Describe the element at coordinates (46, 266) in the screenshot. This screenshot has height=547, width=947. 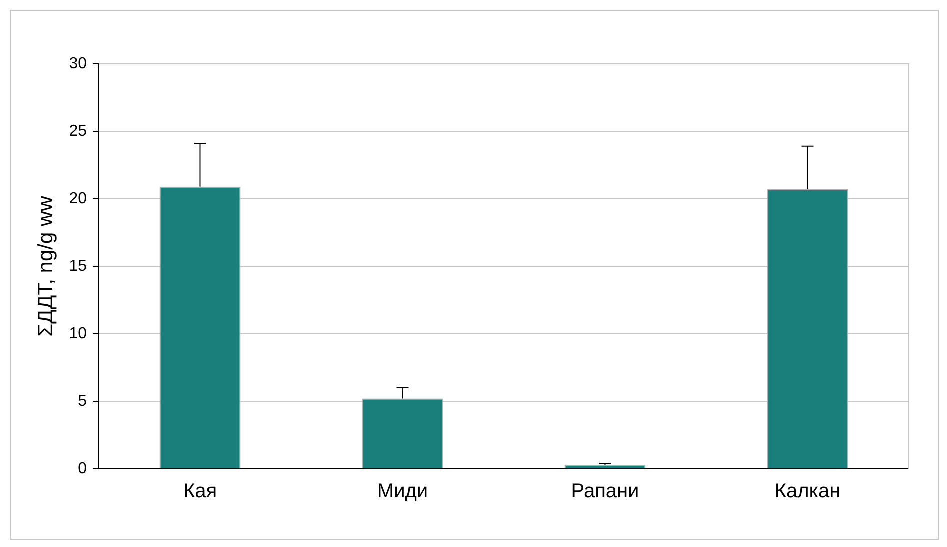
I see `y-axis-title: ΣДДТ, ng/g ww` at that location.